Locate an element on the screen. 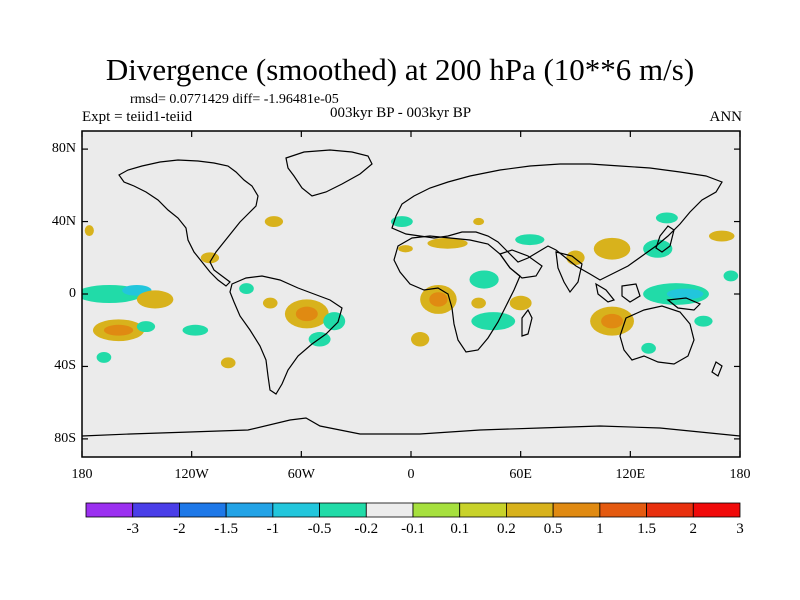 The height and width of the screenshot is (600, 800). coast-eurasia is located at coordinates (557, 222).